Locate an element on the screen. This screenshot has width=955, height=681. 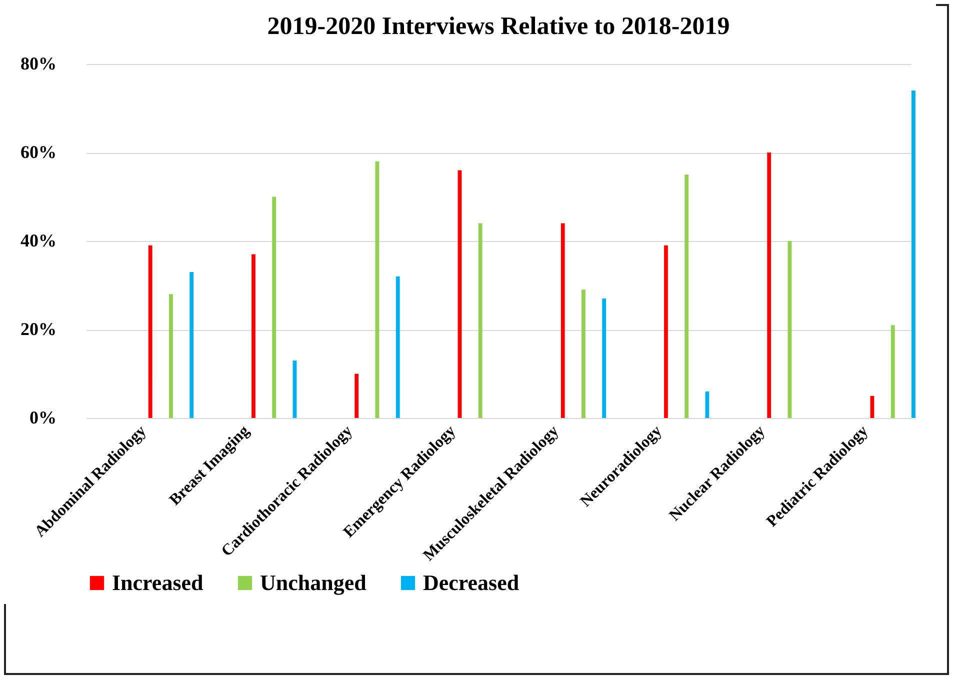
legend-label: Decreased is located at coordinates (471, 582).